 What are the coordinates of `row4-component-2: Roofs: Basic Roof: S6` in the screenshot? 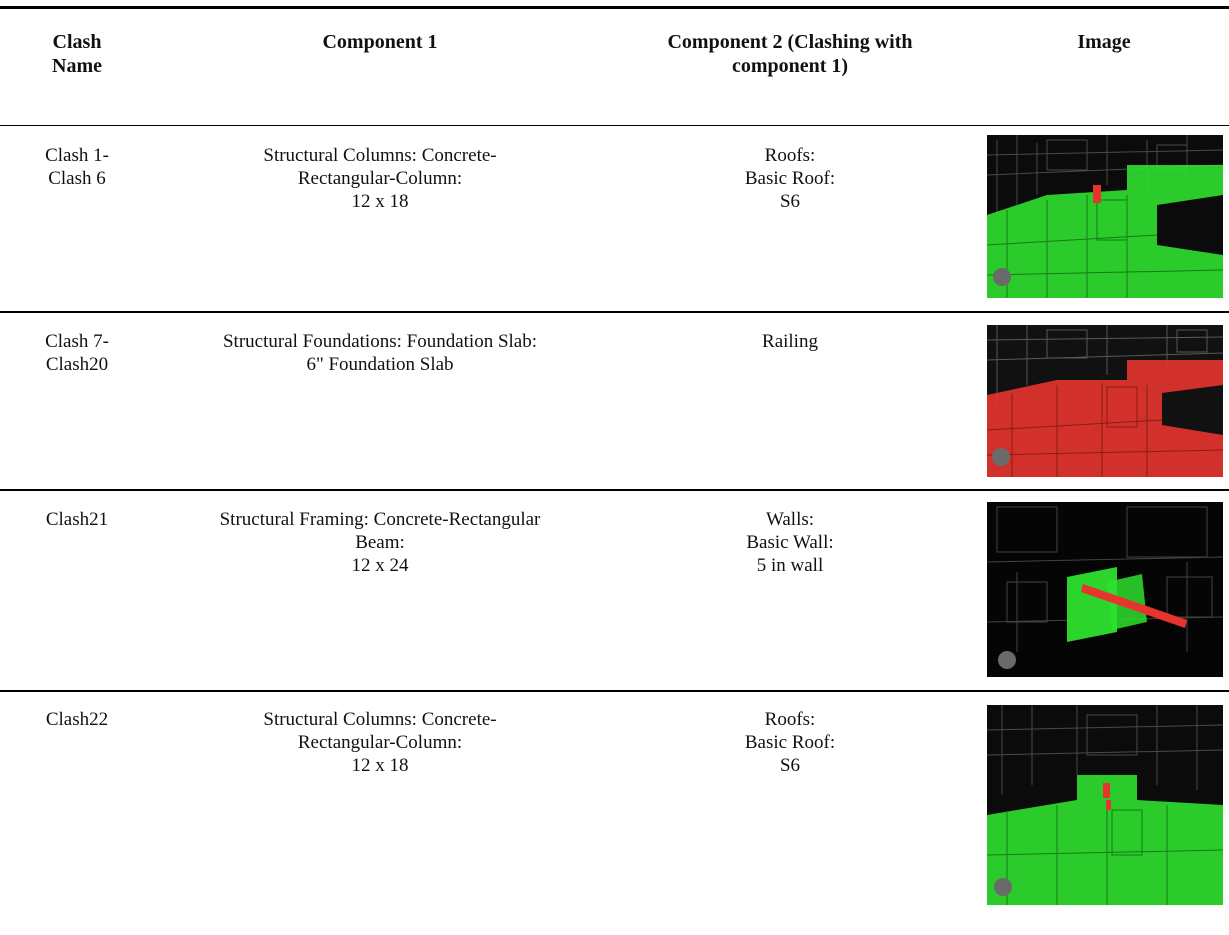 It's located at (790, 742).